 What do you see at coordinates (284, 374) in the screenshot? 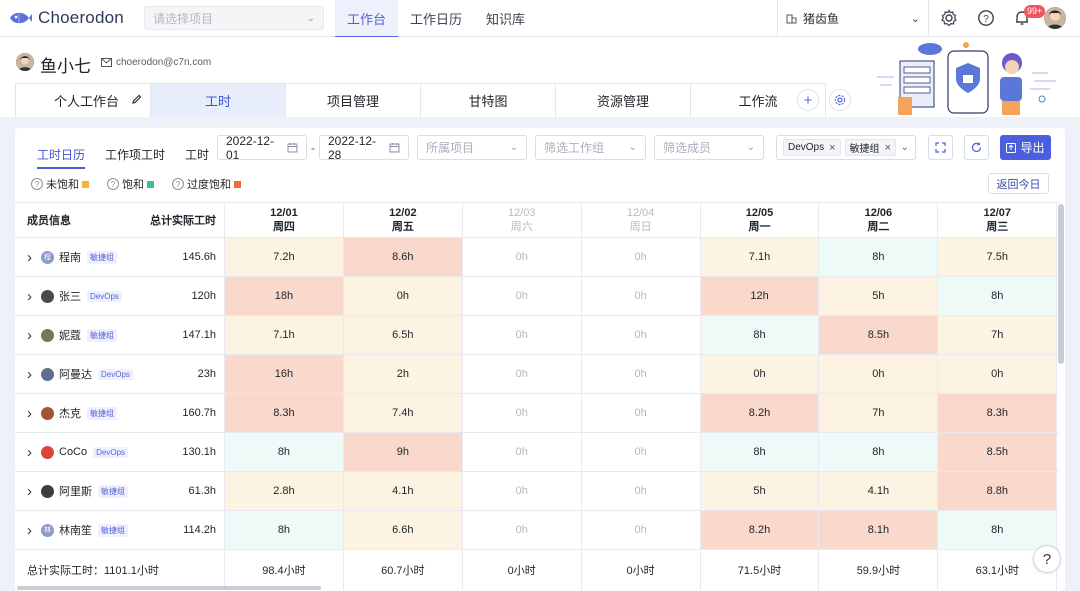
I see `hours-cell: 16h` at bounding box center [284, 374].